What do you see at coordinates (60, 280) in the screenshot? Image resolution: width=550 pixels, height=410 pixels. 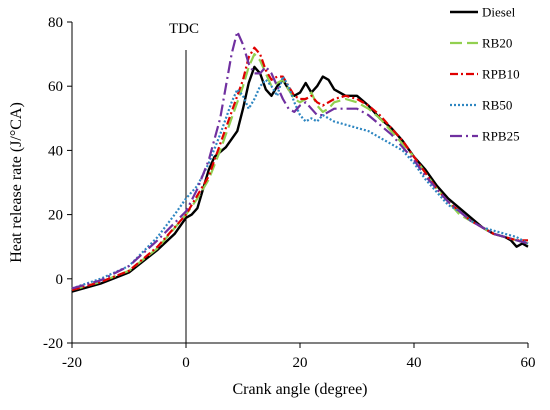 I see `y-tick-label: 0` at bounding box center [60, 280].